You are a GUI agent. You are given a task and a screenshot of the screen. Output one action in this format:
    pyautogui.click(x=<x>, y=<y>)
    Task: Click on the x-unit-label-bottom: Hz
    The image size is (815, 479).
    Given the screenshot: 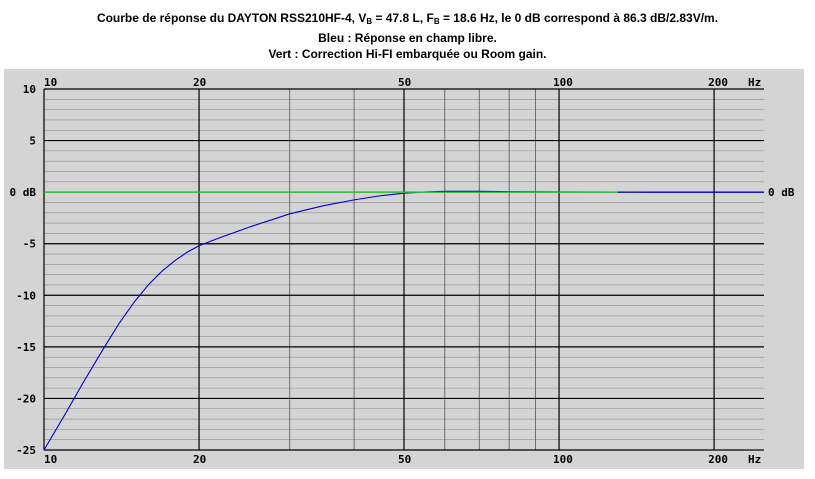 What is the action you would take?
    pyautogui.click(x=754, y=459)
    